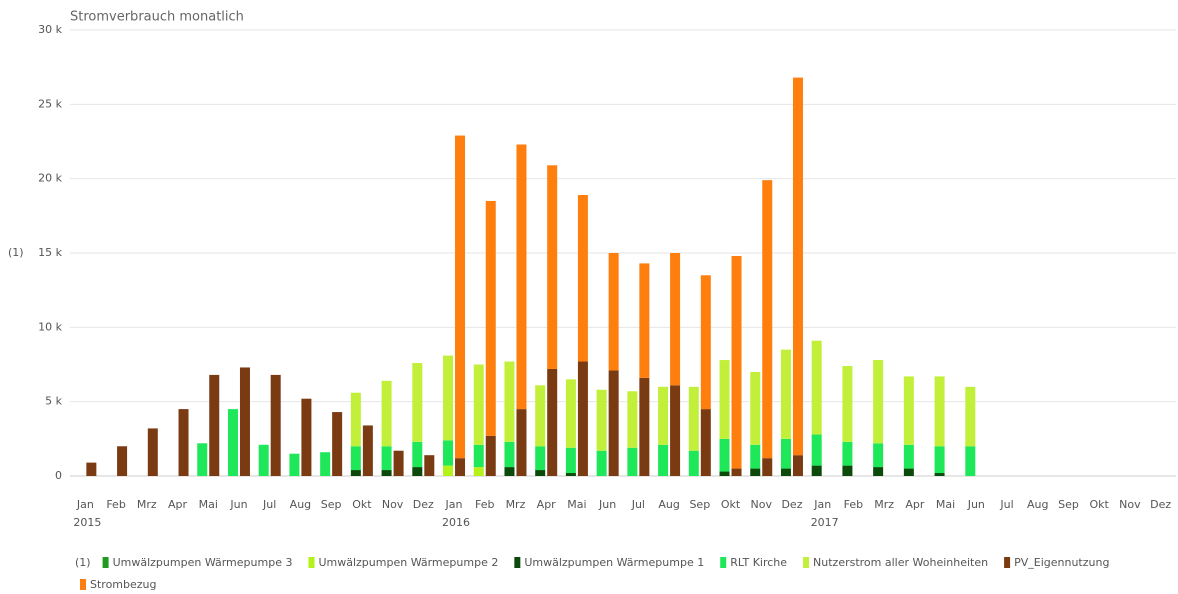  I want to click on legend-label: Nutzerstrom aller Woheinheiten, so click(900, 562).